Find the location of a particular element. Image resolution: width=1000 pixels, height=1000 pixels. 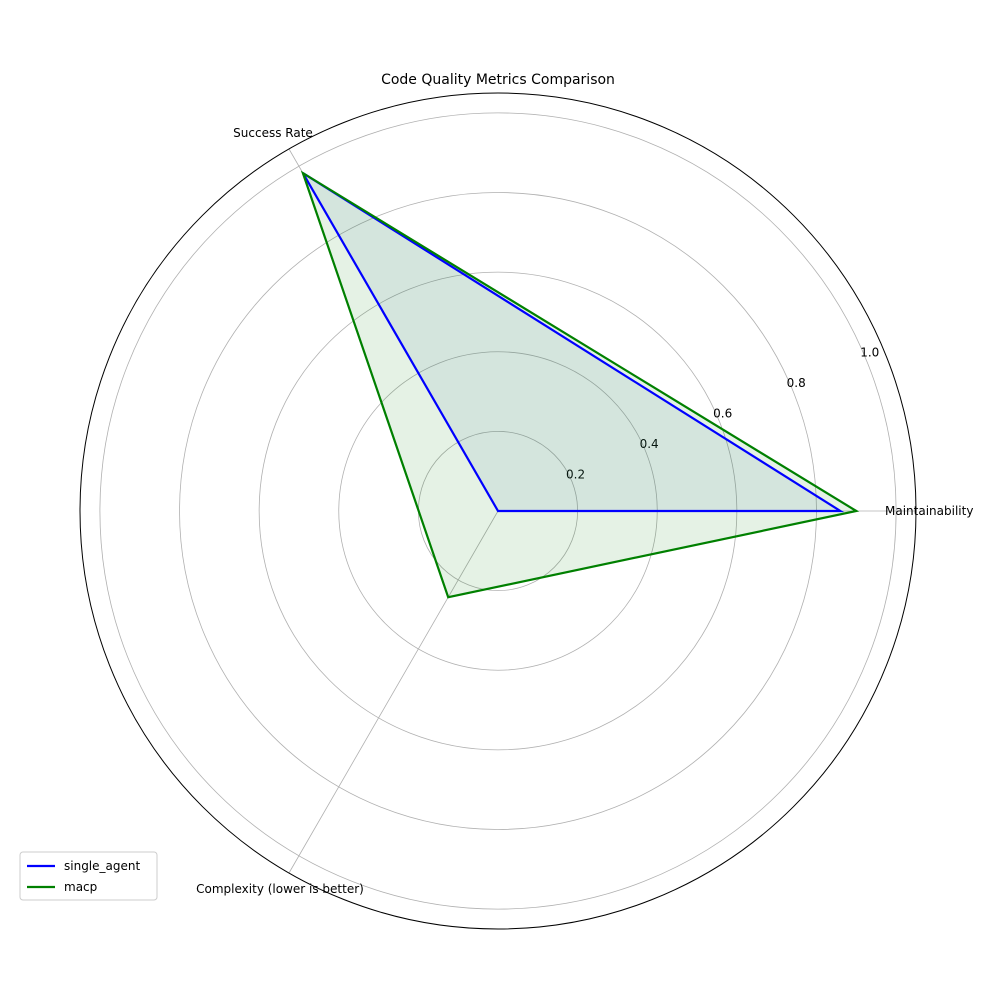

axis-label-0: Maintainability is located at coordinates (929, 511).